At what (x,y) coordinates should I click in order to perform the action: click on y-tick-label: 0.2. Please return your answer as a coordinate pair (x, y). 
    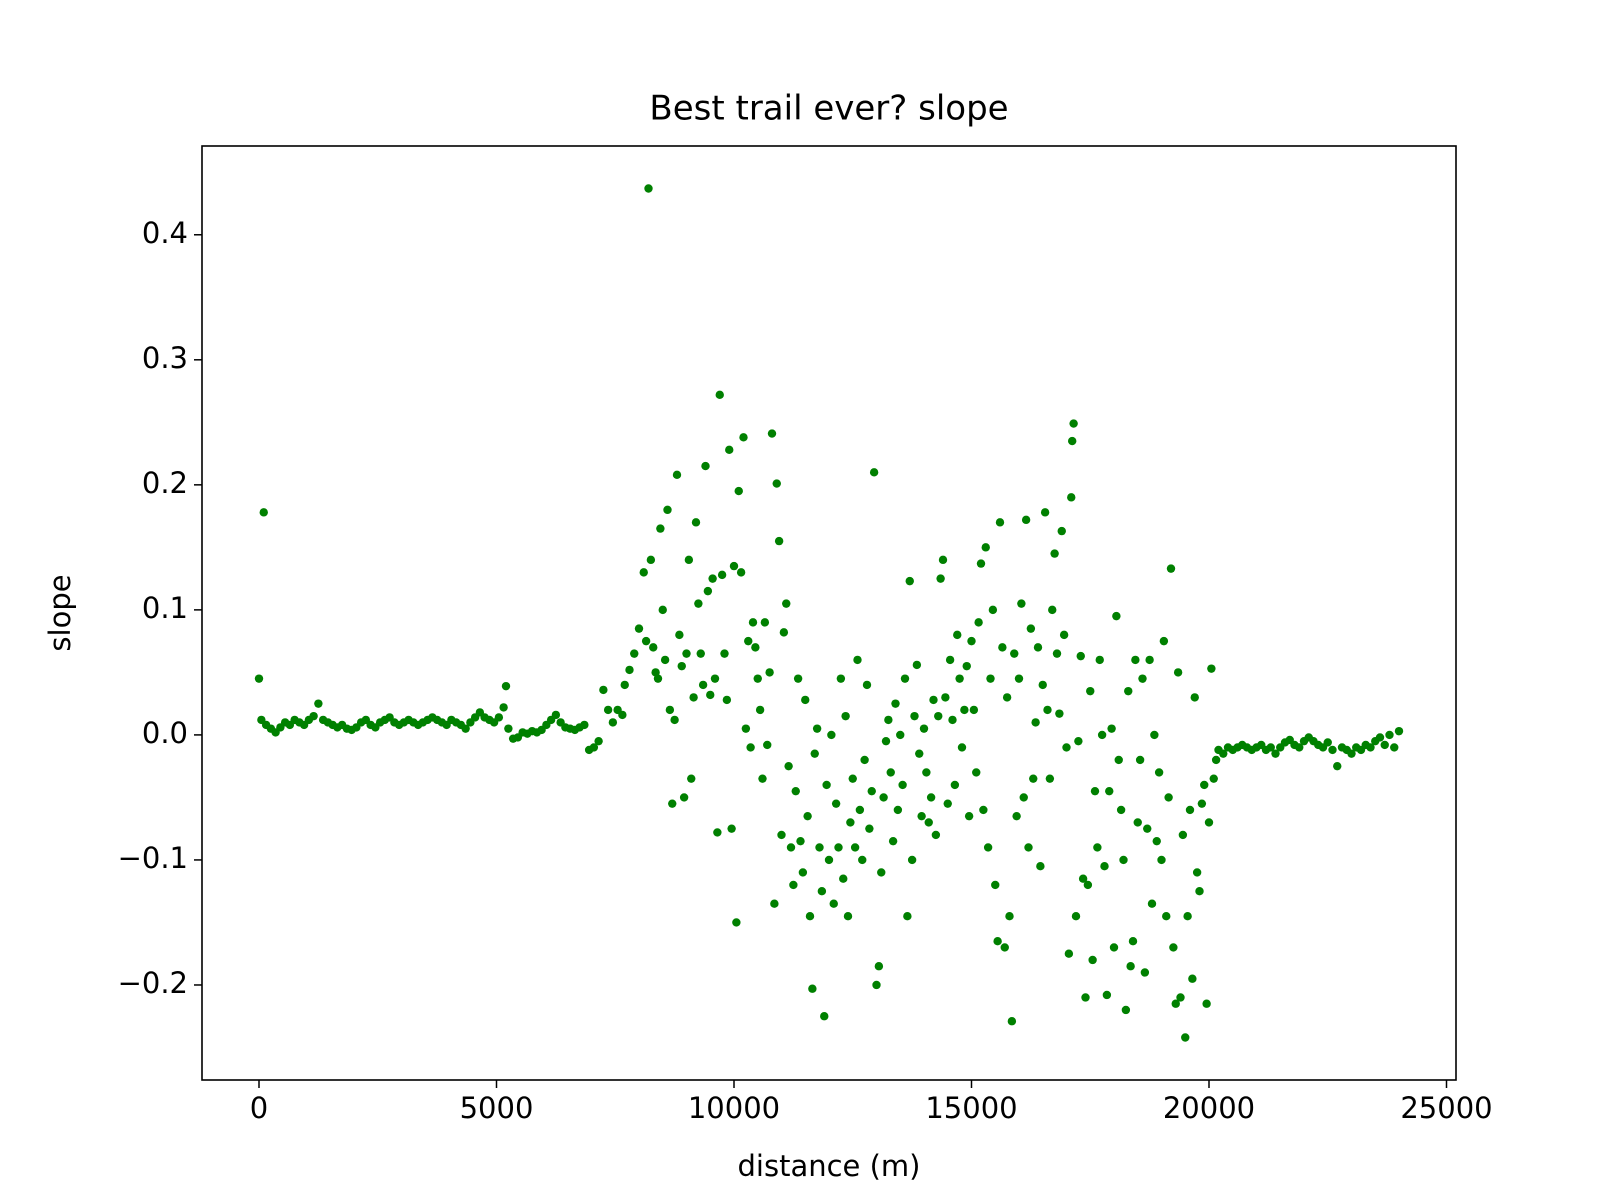
    Looking at the image, I should click on (165, 483).